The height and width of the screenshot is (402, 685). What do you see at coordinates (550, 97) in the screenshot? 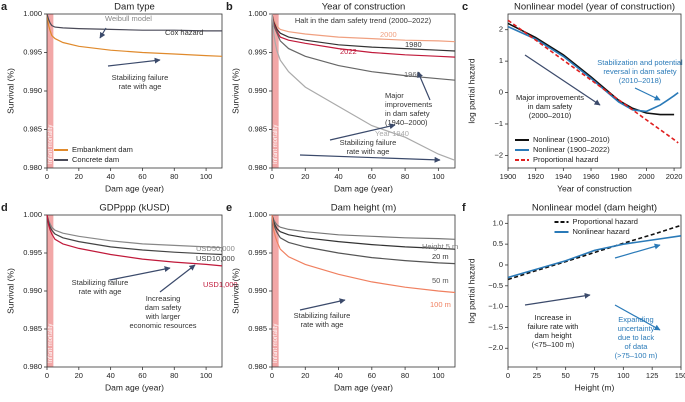
I see `annotation: Major improvements` at bounding box center [550, 97].